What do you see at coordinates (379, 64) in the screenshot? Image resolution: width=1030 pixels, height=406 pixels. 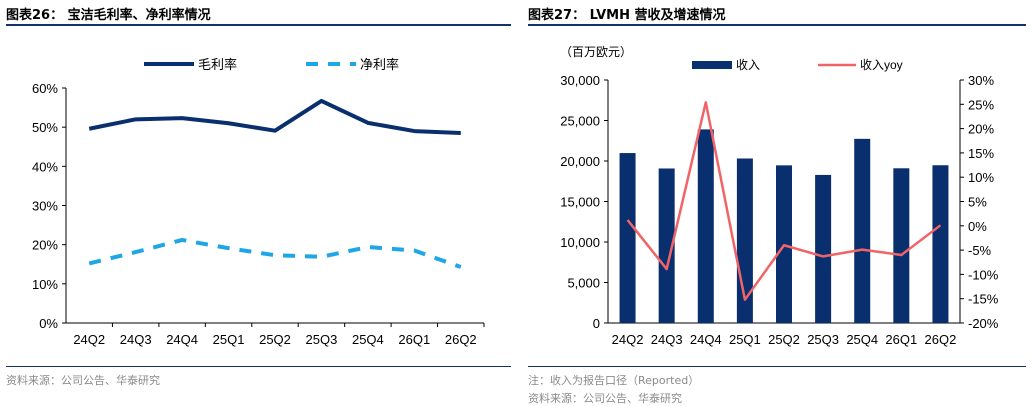 I see `legend-label: 净利率` at bounding box center [379, 64].